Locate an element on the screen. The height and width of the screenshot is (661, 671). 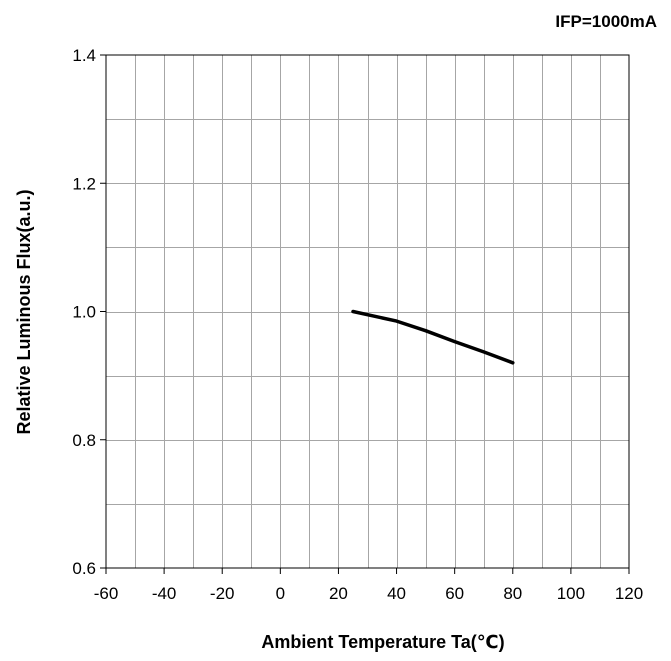
annotation-label: IFP=1000mA is located at coordinates (606, 21).